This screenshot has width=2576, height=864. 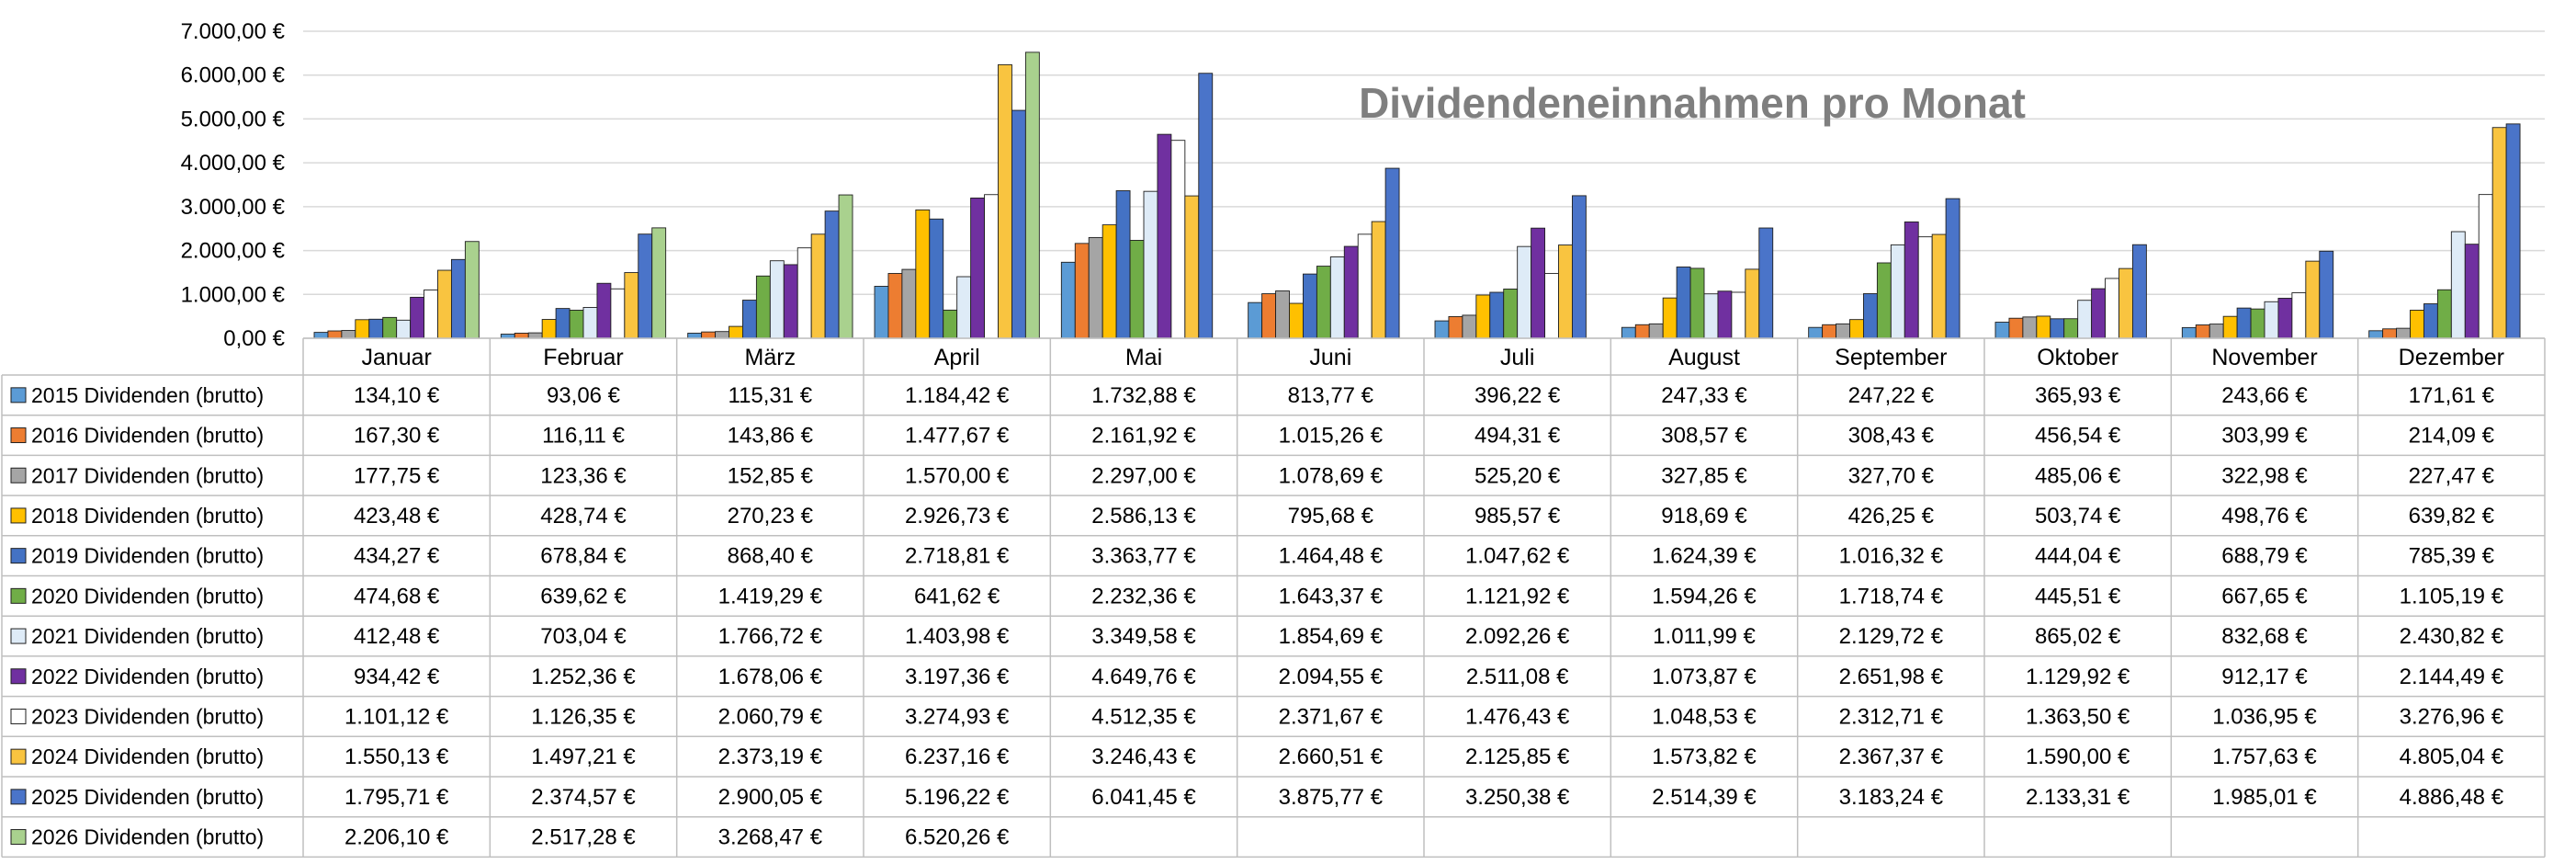 What do you see at coordinates (583, 757) in the screenshot?
I see `data-label: 1.497,21 €` at bounding box center [583, 757].